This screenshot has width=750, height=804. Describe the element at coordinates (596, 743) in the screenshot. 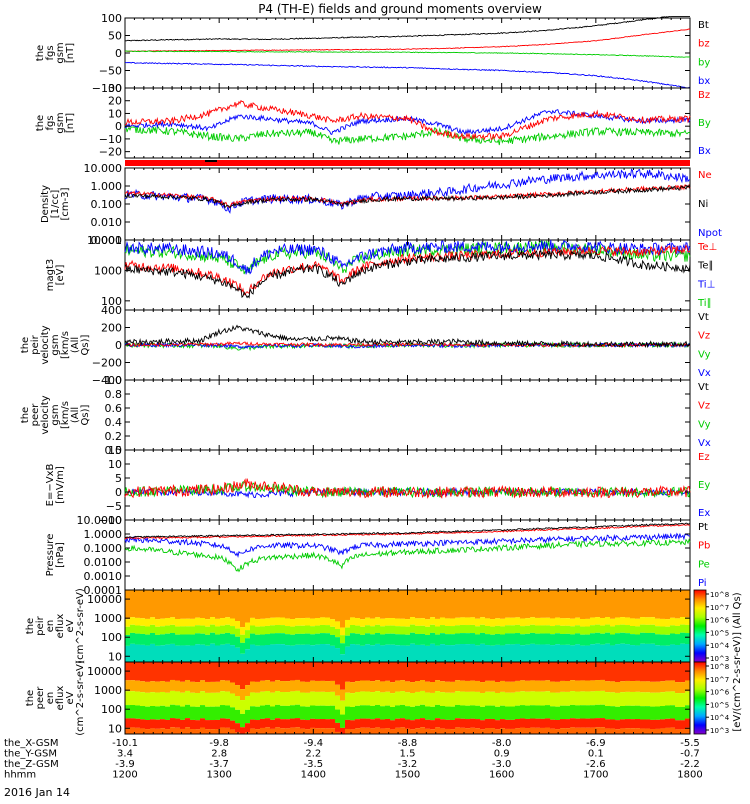

I see `x-axis-value: -6.9` at that location.